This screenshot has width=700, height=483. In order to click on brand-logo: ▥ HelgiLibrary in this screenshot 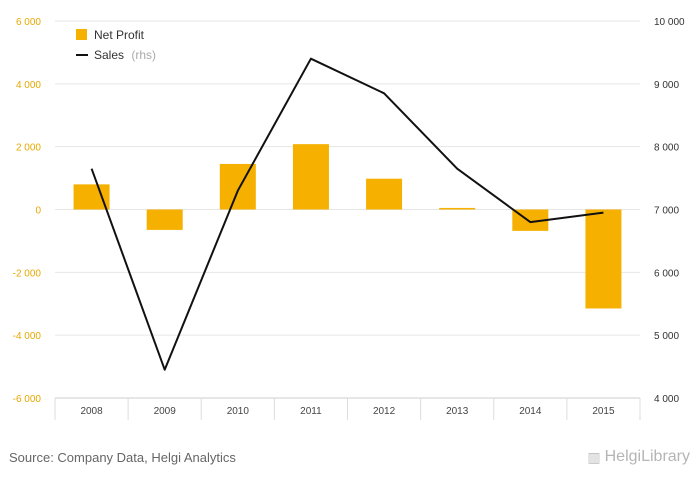, I will do `click(638, 457)`.